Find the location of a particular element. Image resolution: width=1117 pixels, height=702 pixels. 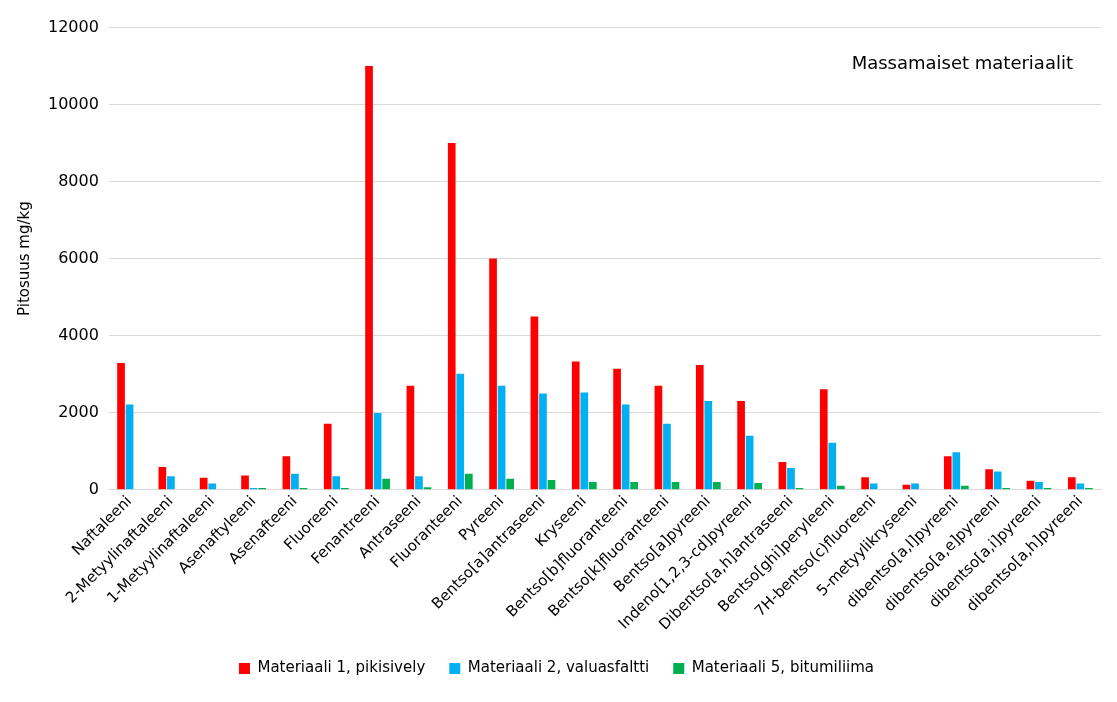

y-tick-label: 12000 is located at coordinates (73, 26).